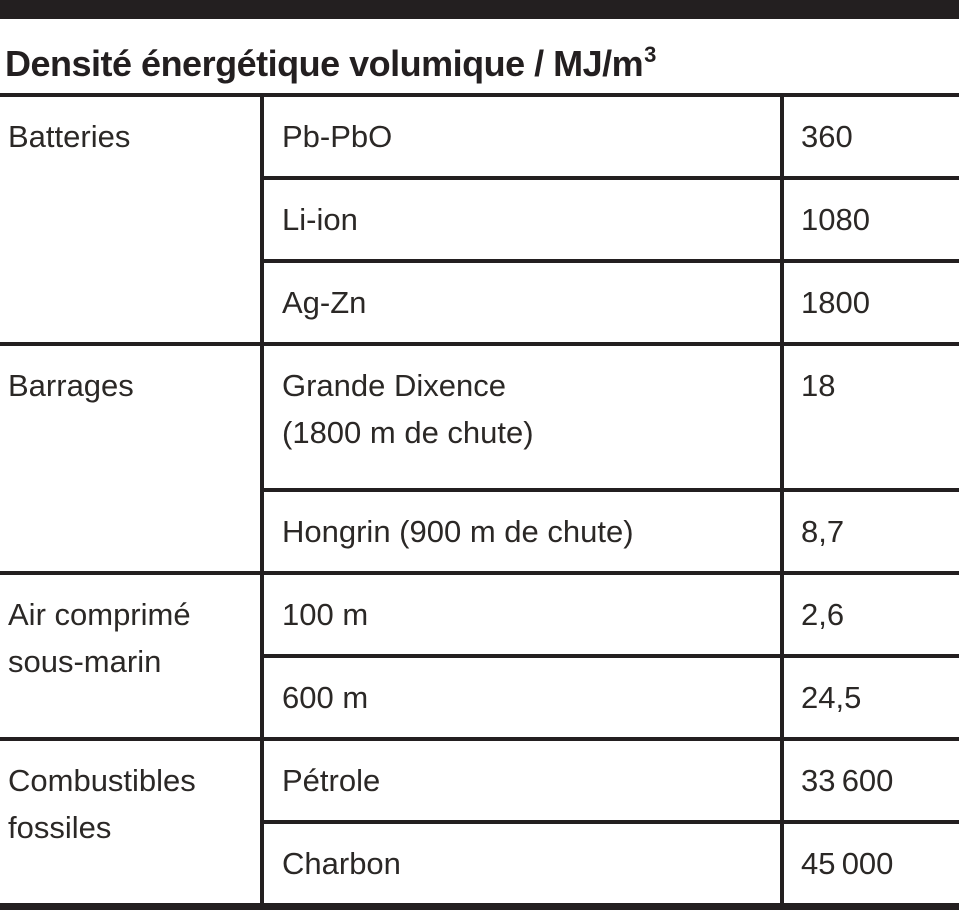 Image resolution: width=959 pixels, height=913 pixels. I want to click on item-cell: Hongrin (900 m de chute), so click(523, 532).